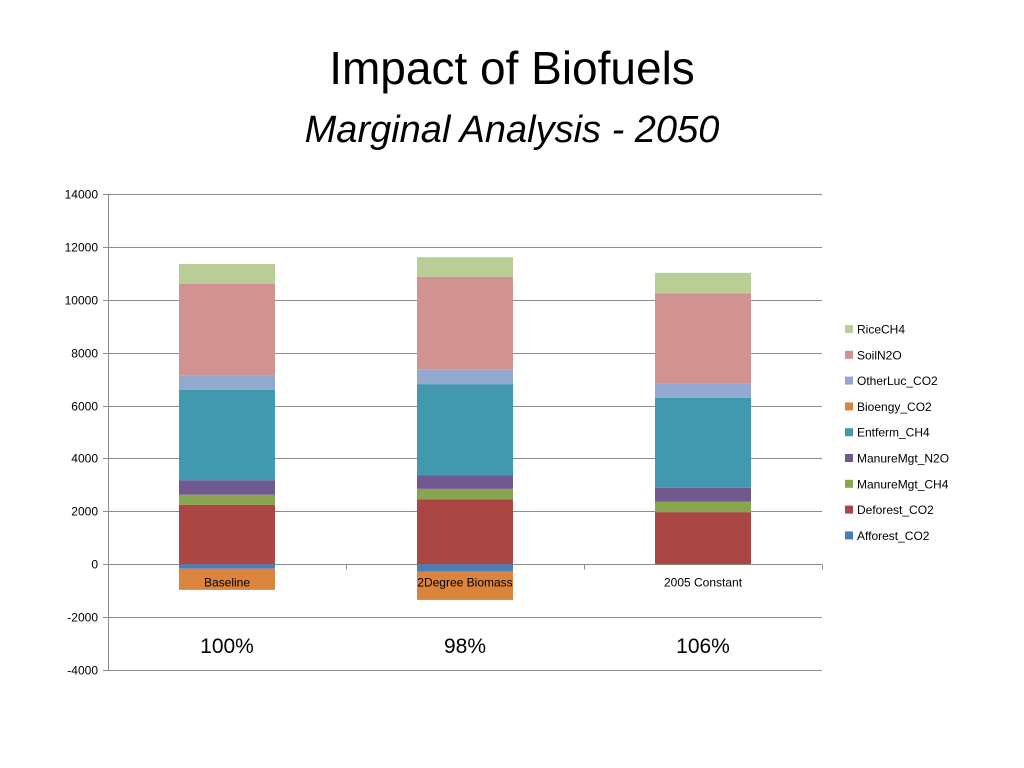  What do you see at coordinates (82, 248) in the screenshot?
I see `y-tick-label: 12000` at bounding box center [82, 248].